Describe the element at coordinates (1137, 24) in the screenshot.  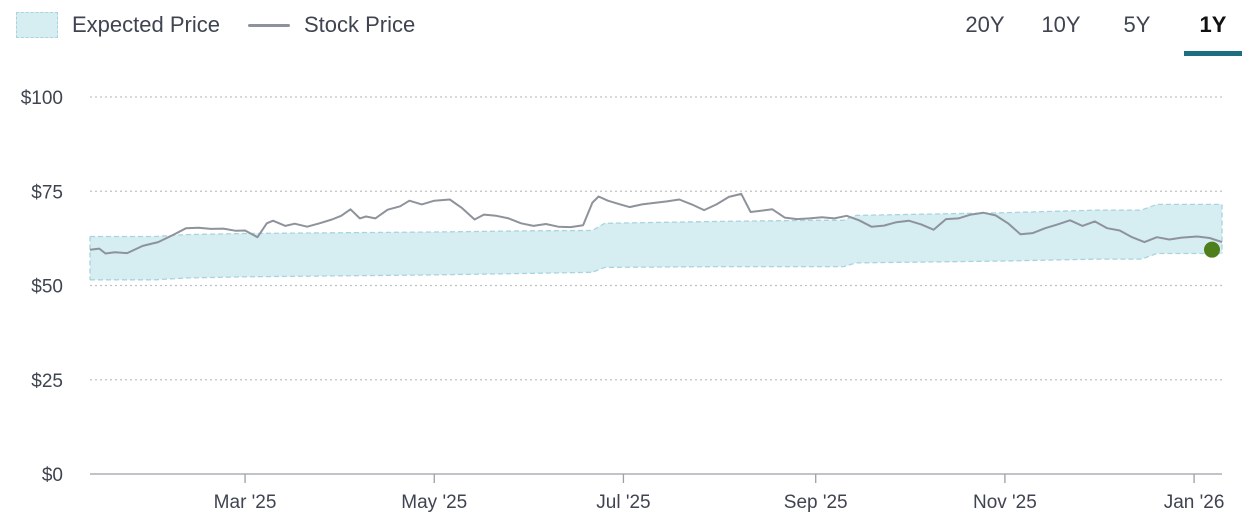
I see `tab-5y: 5Y` at that location.